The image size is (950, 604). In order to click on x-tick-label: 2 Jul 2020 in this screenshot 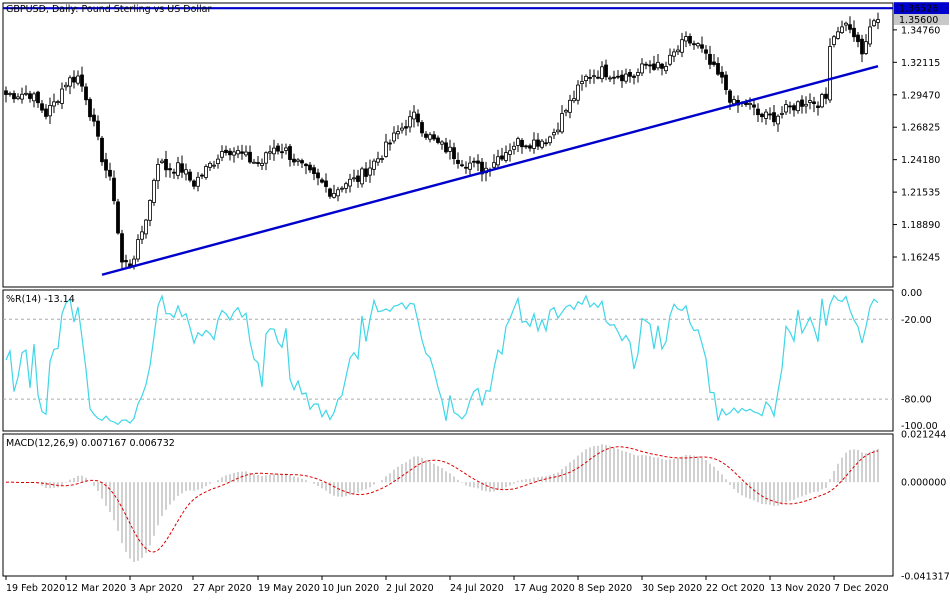, I will do `click(410, 588)`.